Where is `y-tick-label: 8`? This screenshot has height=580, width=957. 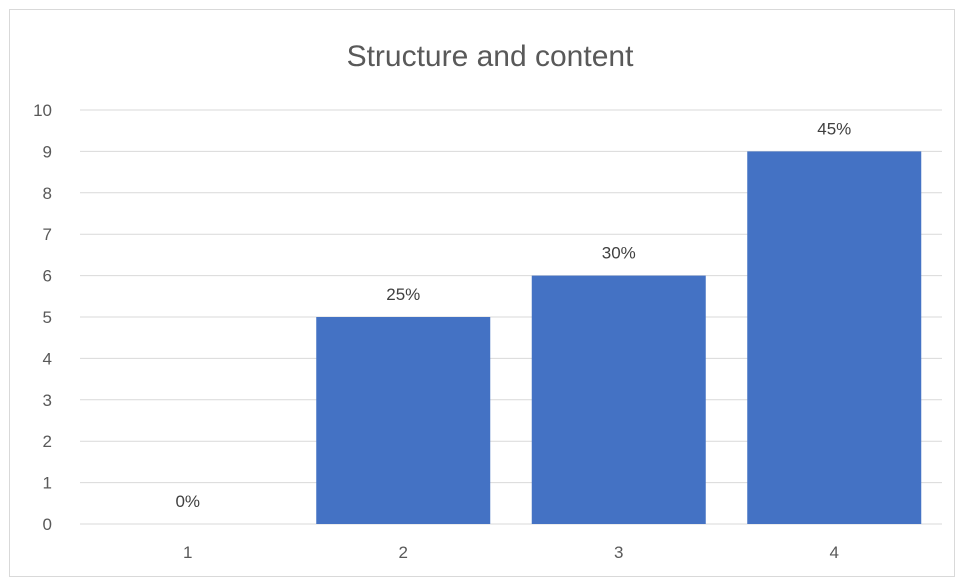 y-tick-label: 8 is located at coordinates (47, 193).